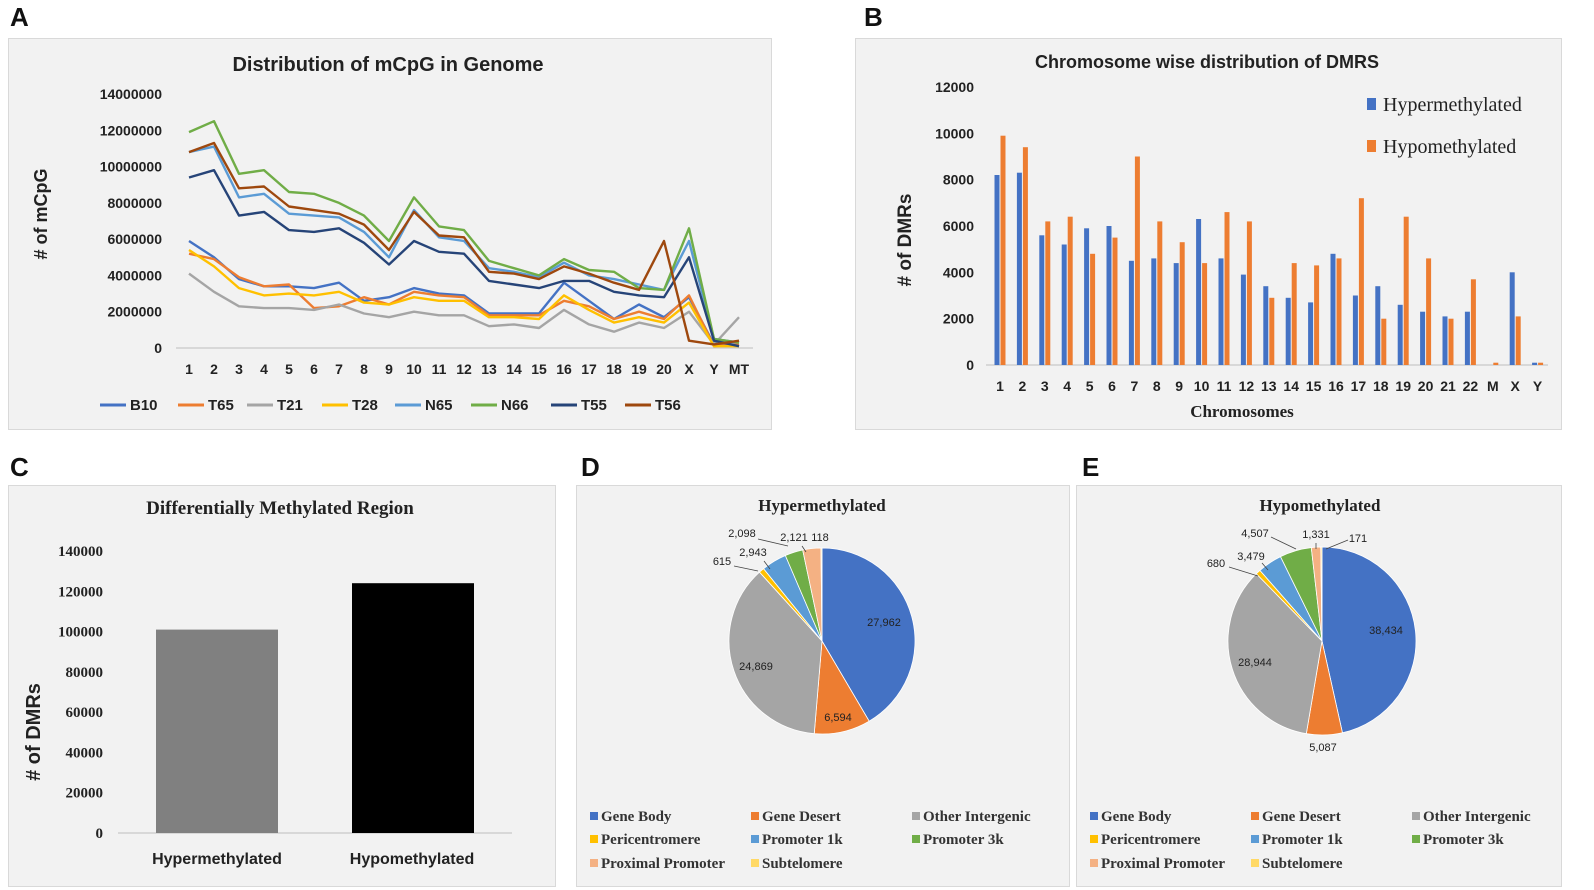 The image size is (1594, 890). What do you see at coordinates (515, 405) in the screenshot?
I see `chart-a-legend-label: N66` at bounding box center [515, 405].